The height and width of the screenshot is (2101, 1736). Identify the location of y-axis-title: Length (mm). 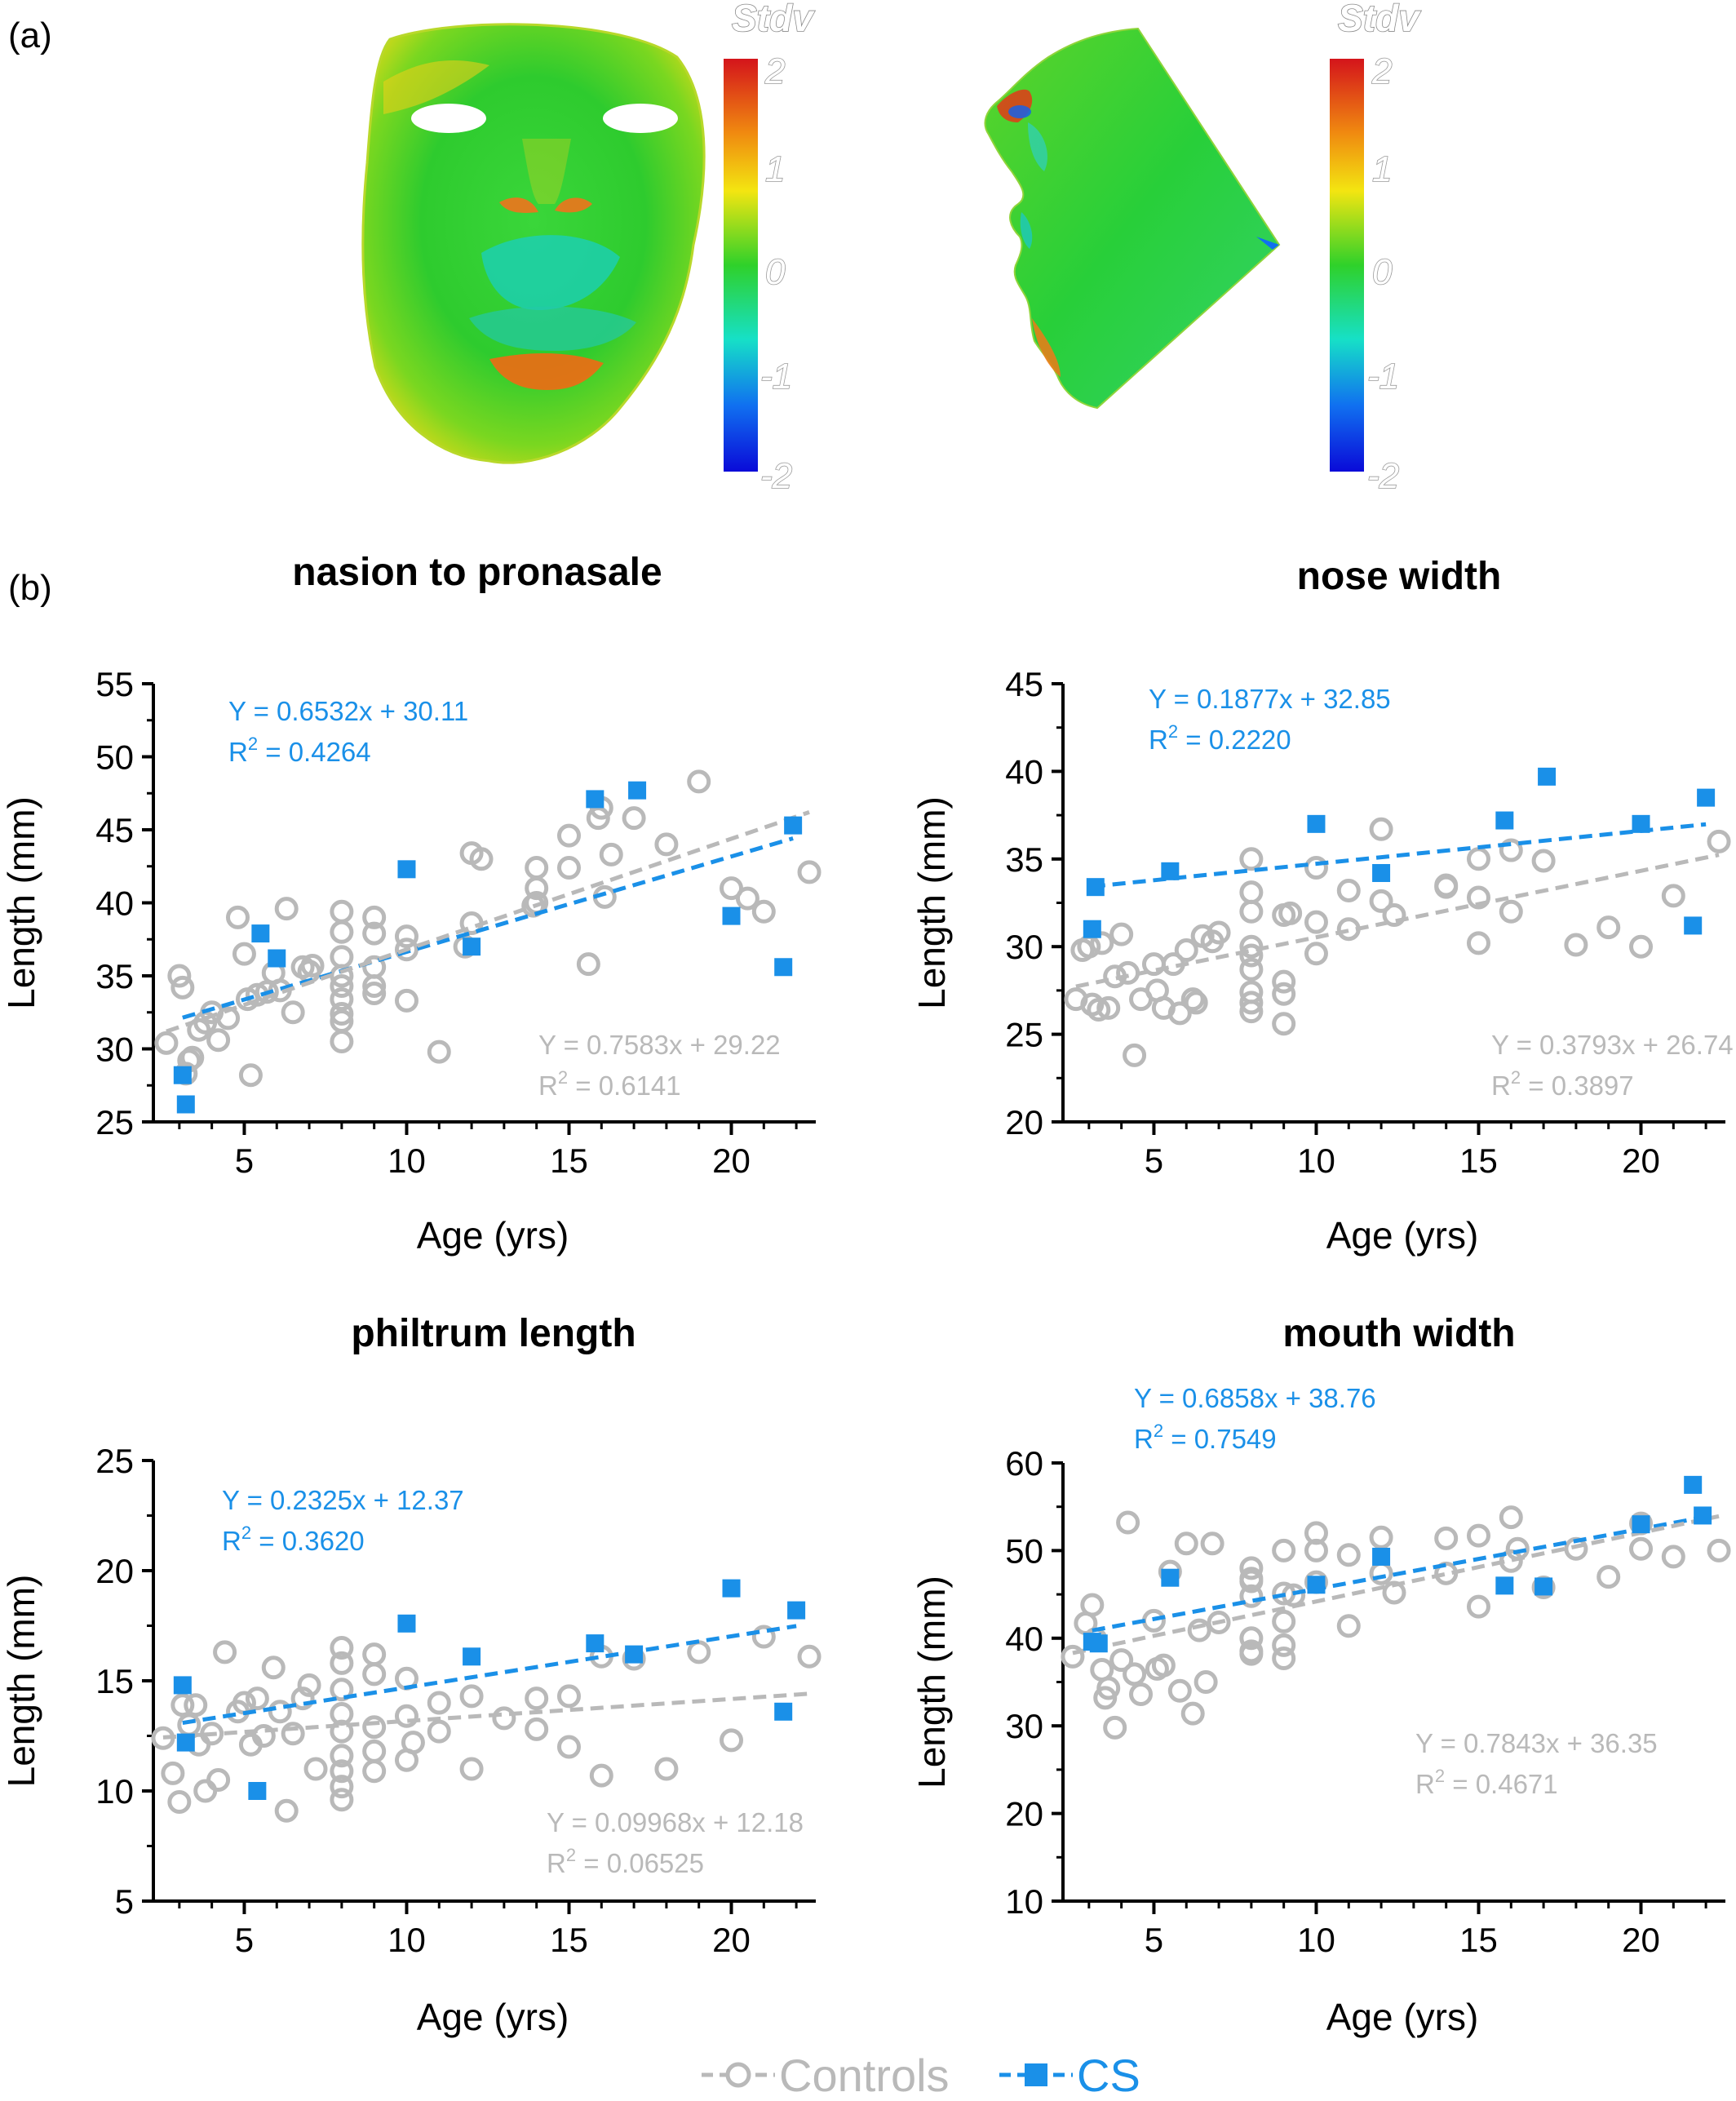
(21, 1681).